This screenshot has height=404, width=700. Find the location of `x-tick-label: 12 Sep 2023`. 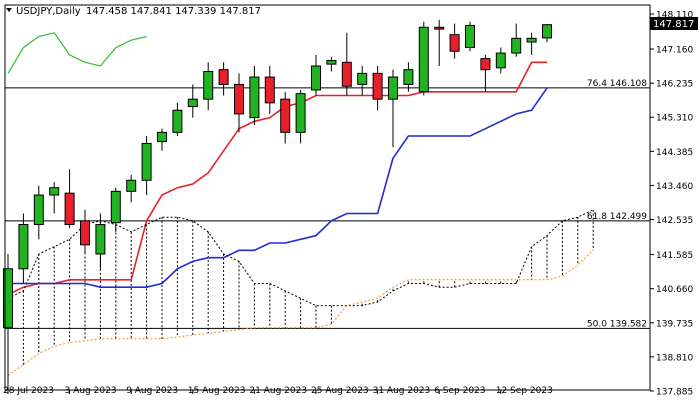

x-tick-label: 12 Sep 2023 is located at coordinates (524, 391).